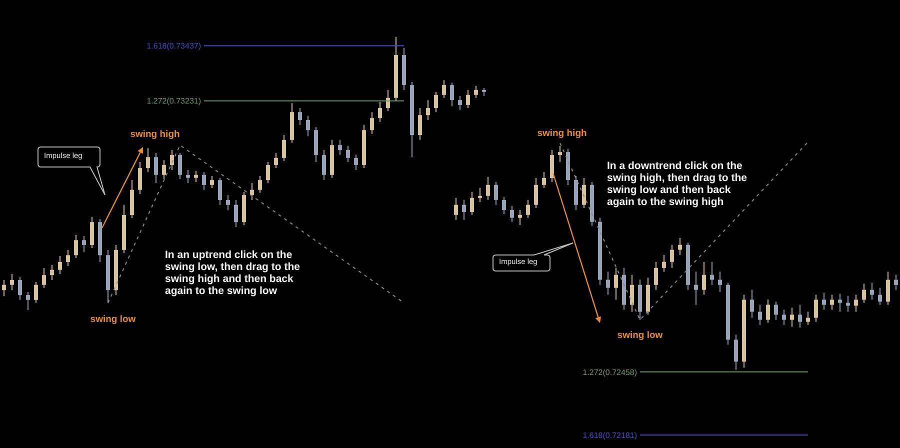 The height and width of the screenshot is (448, 900). I want to click on annotation: In a downtrend click on the swing high, then drag to the swing low and then back again to the swing high, so click(677, 184).